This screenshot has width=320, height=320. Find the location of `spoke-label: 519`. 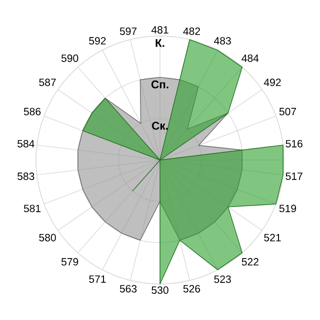

spoke-label: 519 is located at coordinates (287, 208).